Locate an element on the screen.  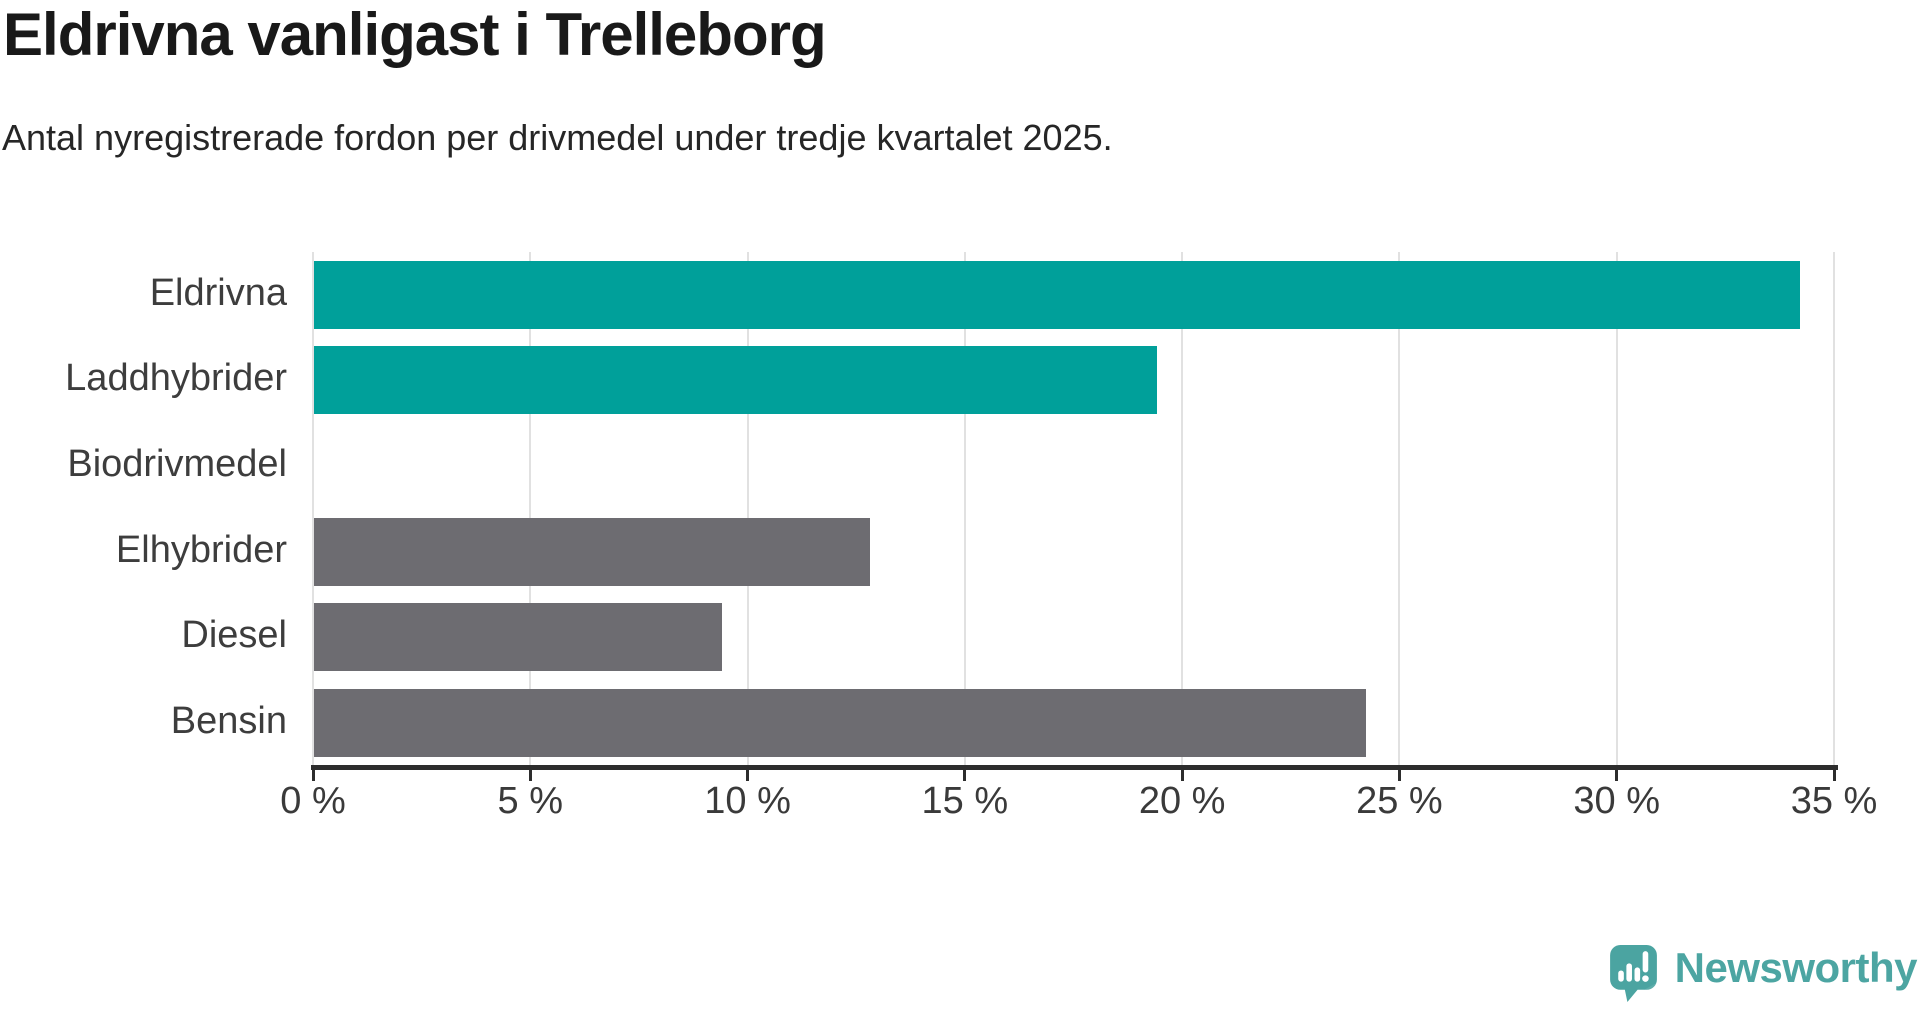
bar-row-diesel: Diesel is located at coordinates (1007, 638).